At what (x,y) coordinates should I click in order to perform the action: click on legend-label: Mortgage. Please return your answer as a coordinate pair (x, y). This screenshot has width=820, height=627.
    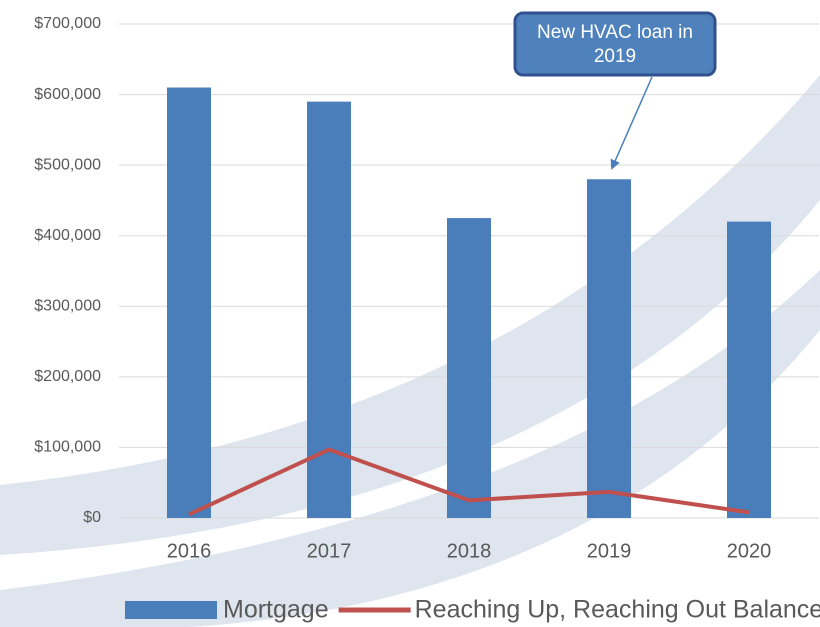
    Looking at the image, I should click on (276, 610).